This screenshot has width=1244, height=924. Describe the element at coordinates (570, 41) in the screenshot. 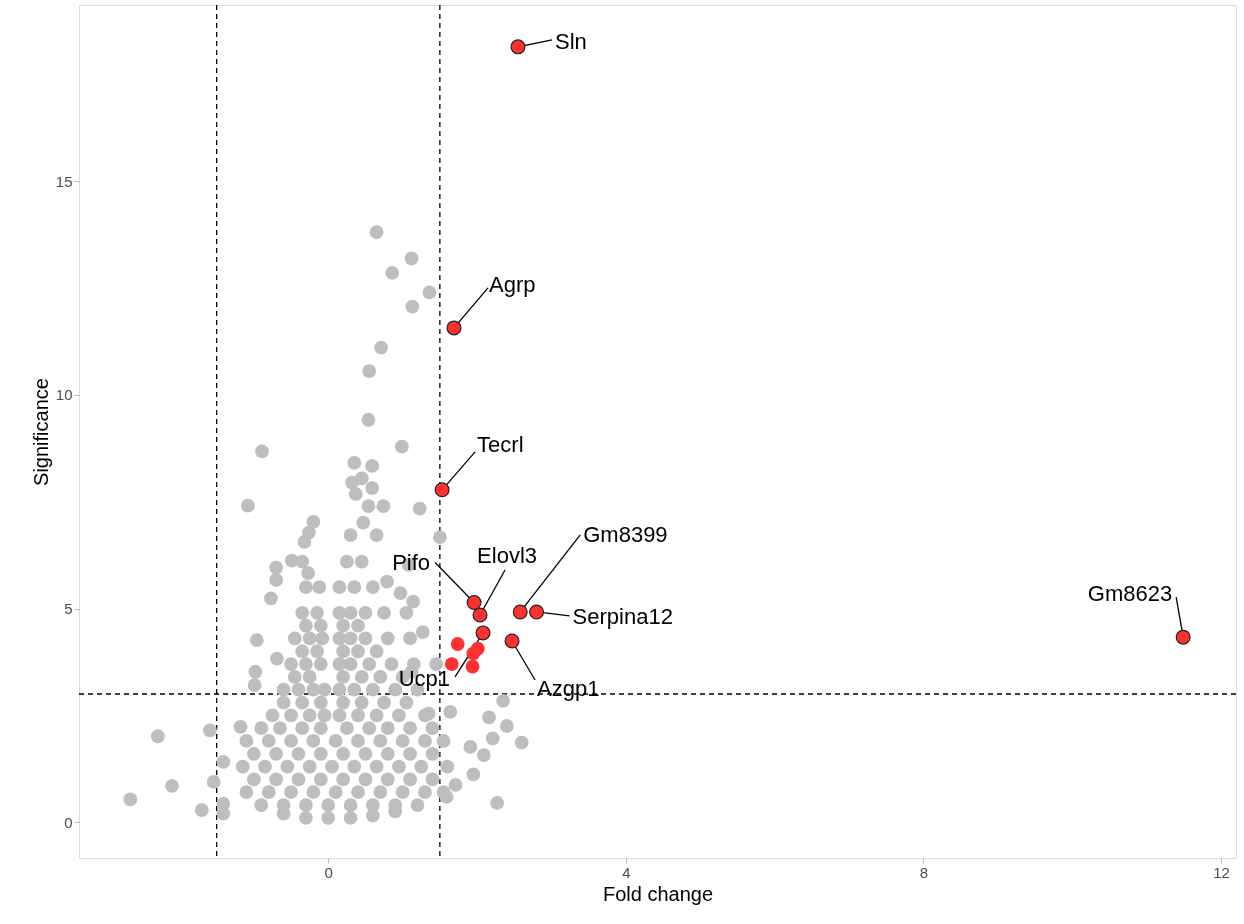

I see `annotation: Sln` at that location.